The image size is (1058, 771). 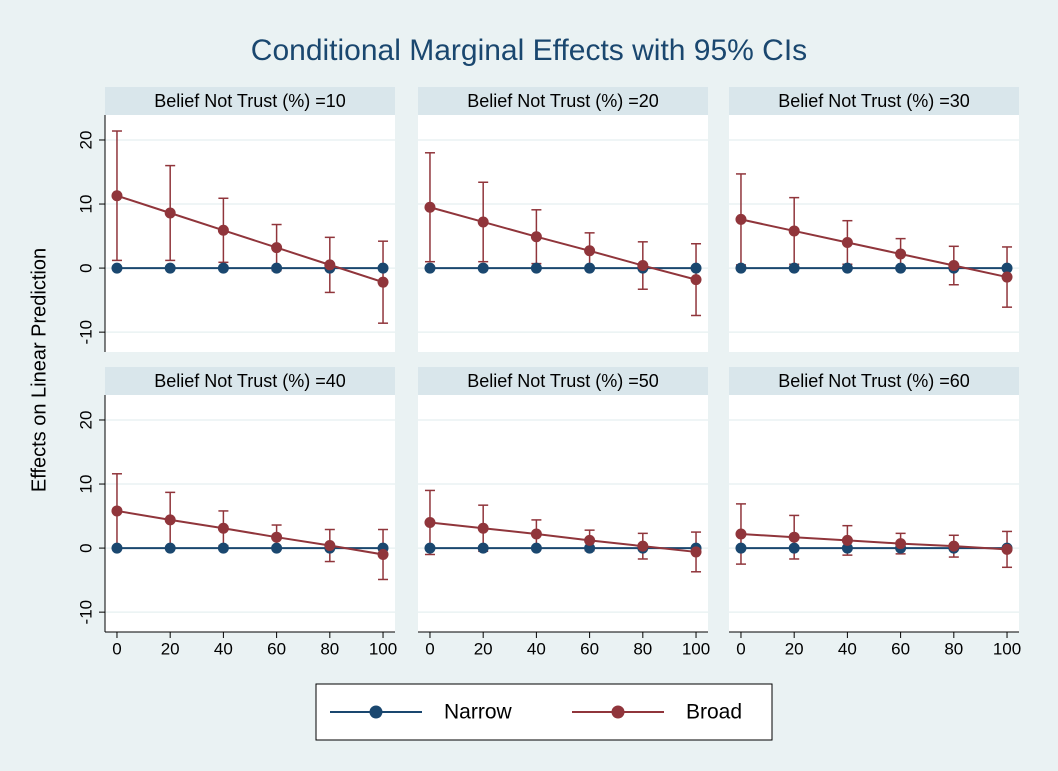 What do you see at coordinates (563, 381) in the screenshot?
I see `panel-title: Belief Not Trust (%) =50` at bounding box center [563, 381].